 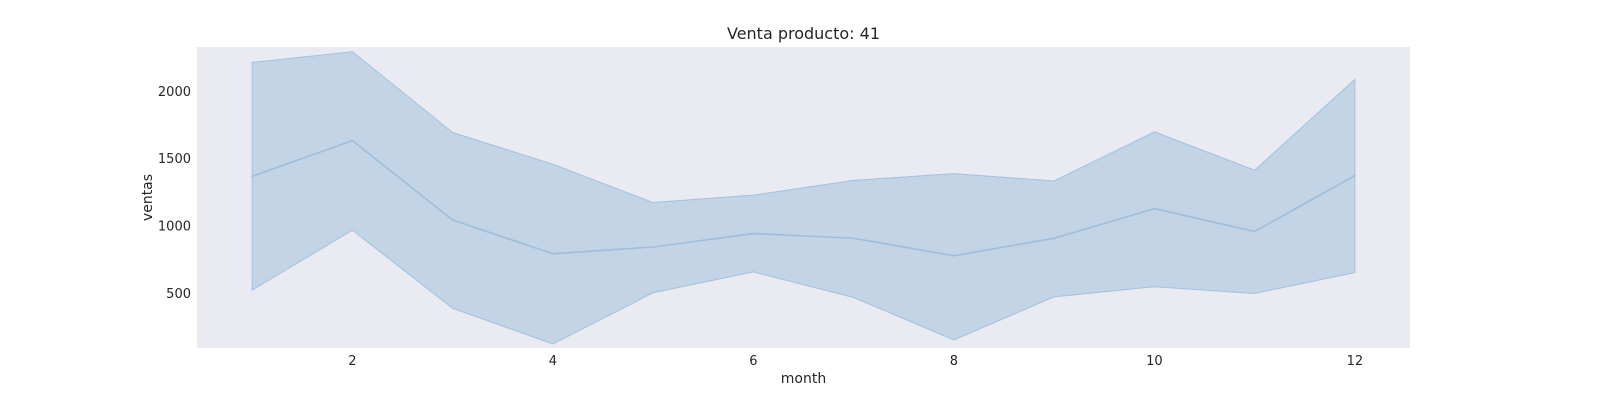 I want to click on x-tick-label: 12, so click(x=1355, y=361).